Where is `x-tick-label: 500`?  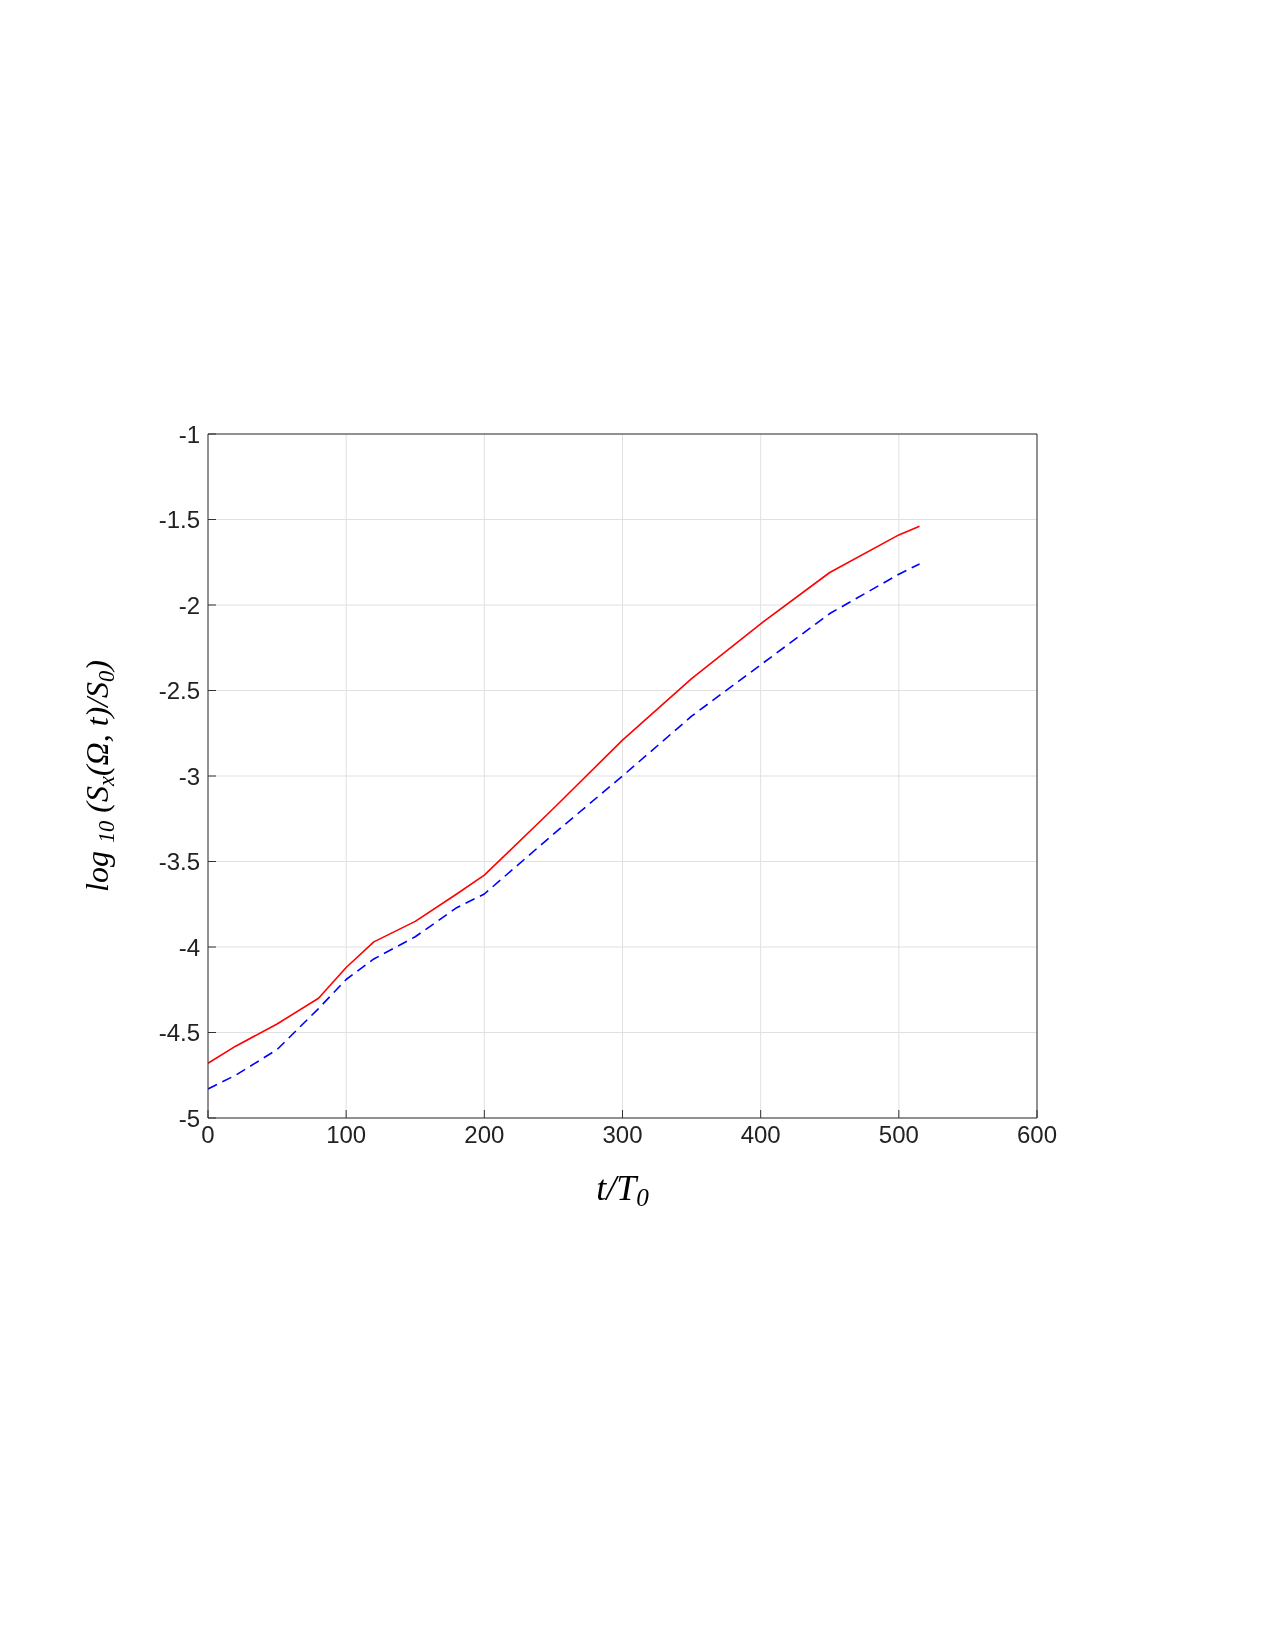 x-tick-label: 500 is located at coordinates (898, 1135).